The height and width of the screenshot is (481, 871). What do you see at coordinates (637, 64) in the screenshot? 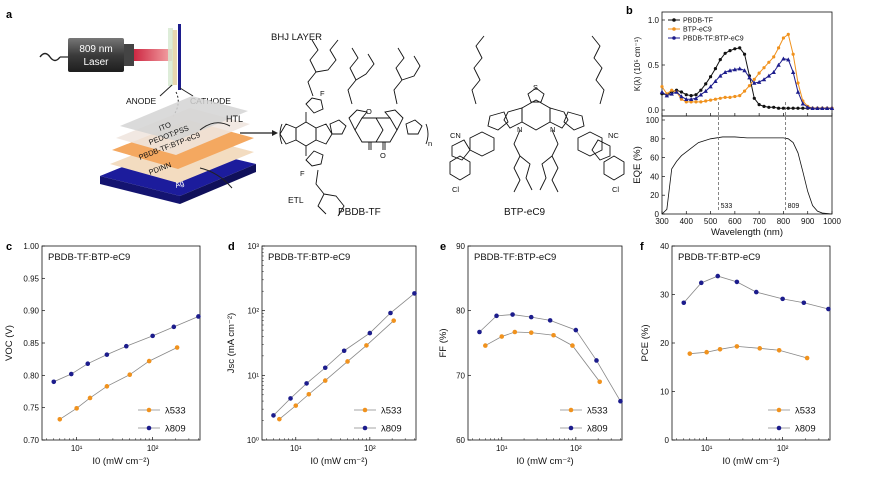
I see `absorption-ylabel: K(λ) (10⁵ cm⁻¹)` at bounding box center [637, 64].